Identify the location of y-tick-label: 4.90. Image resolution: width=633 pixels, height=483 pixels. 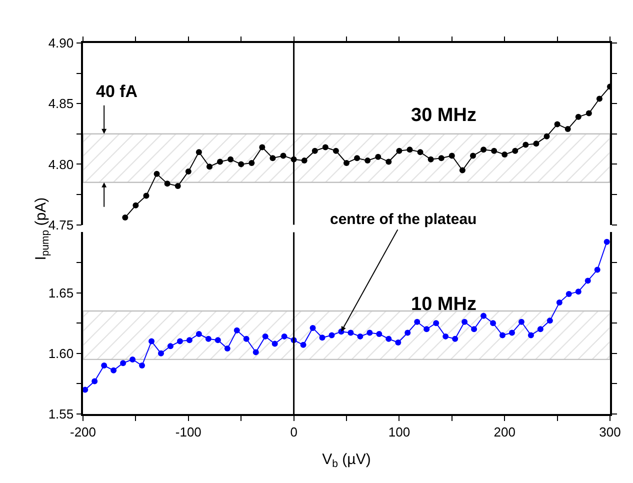
(61, 43).